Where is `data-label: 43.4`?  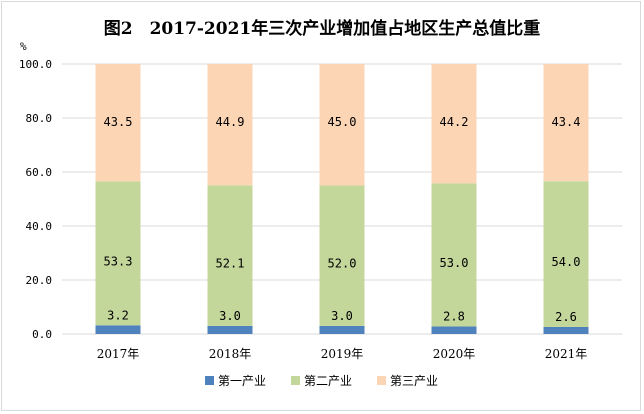
data-label: 43.4 is located at coordinates (566, 122).